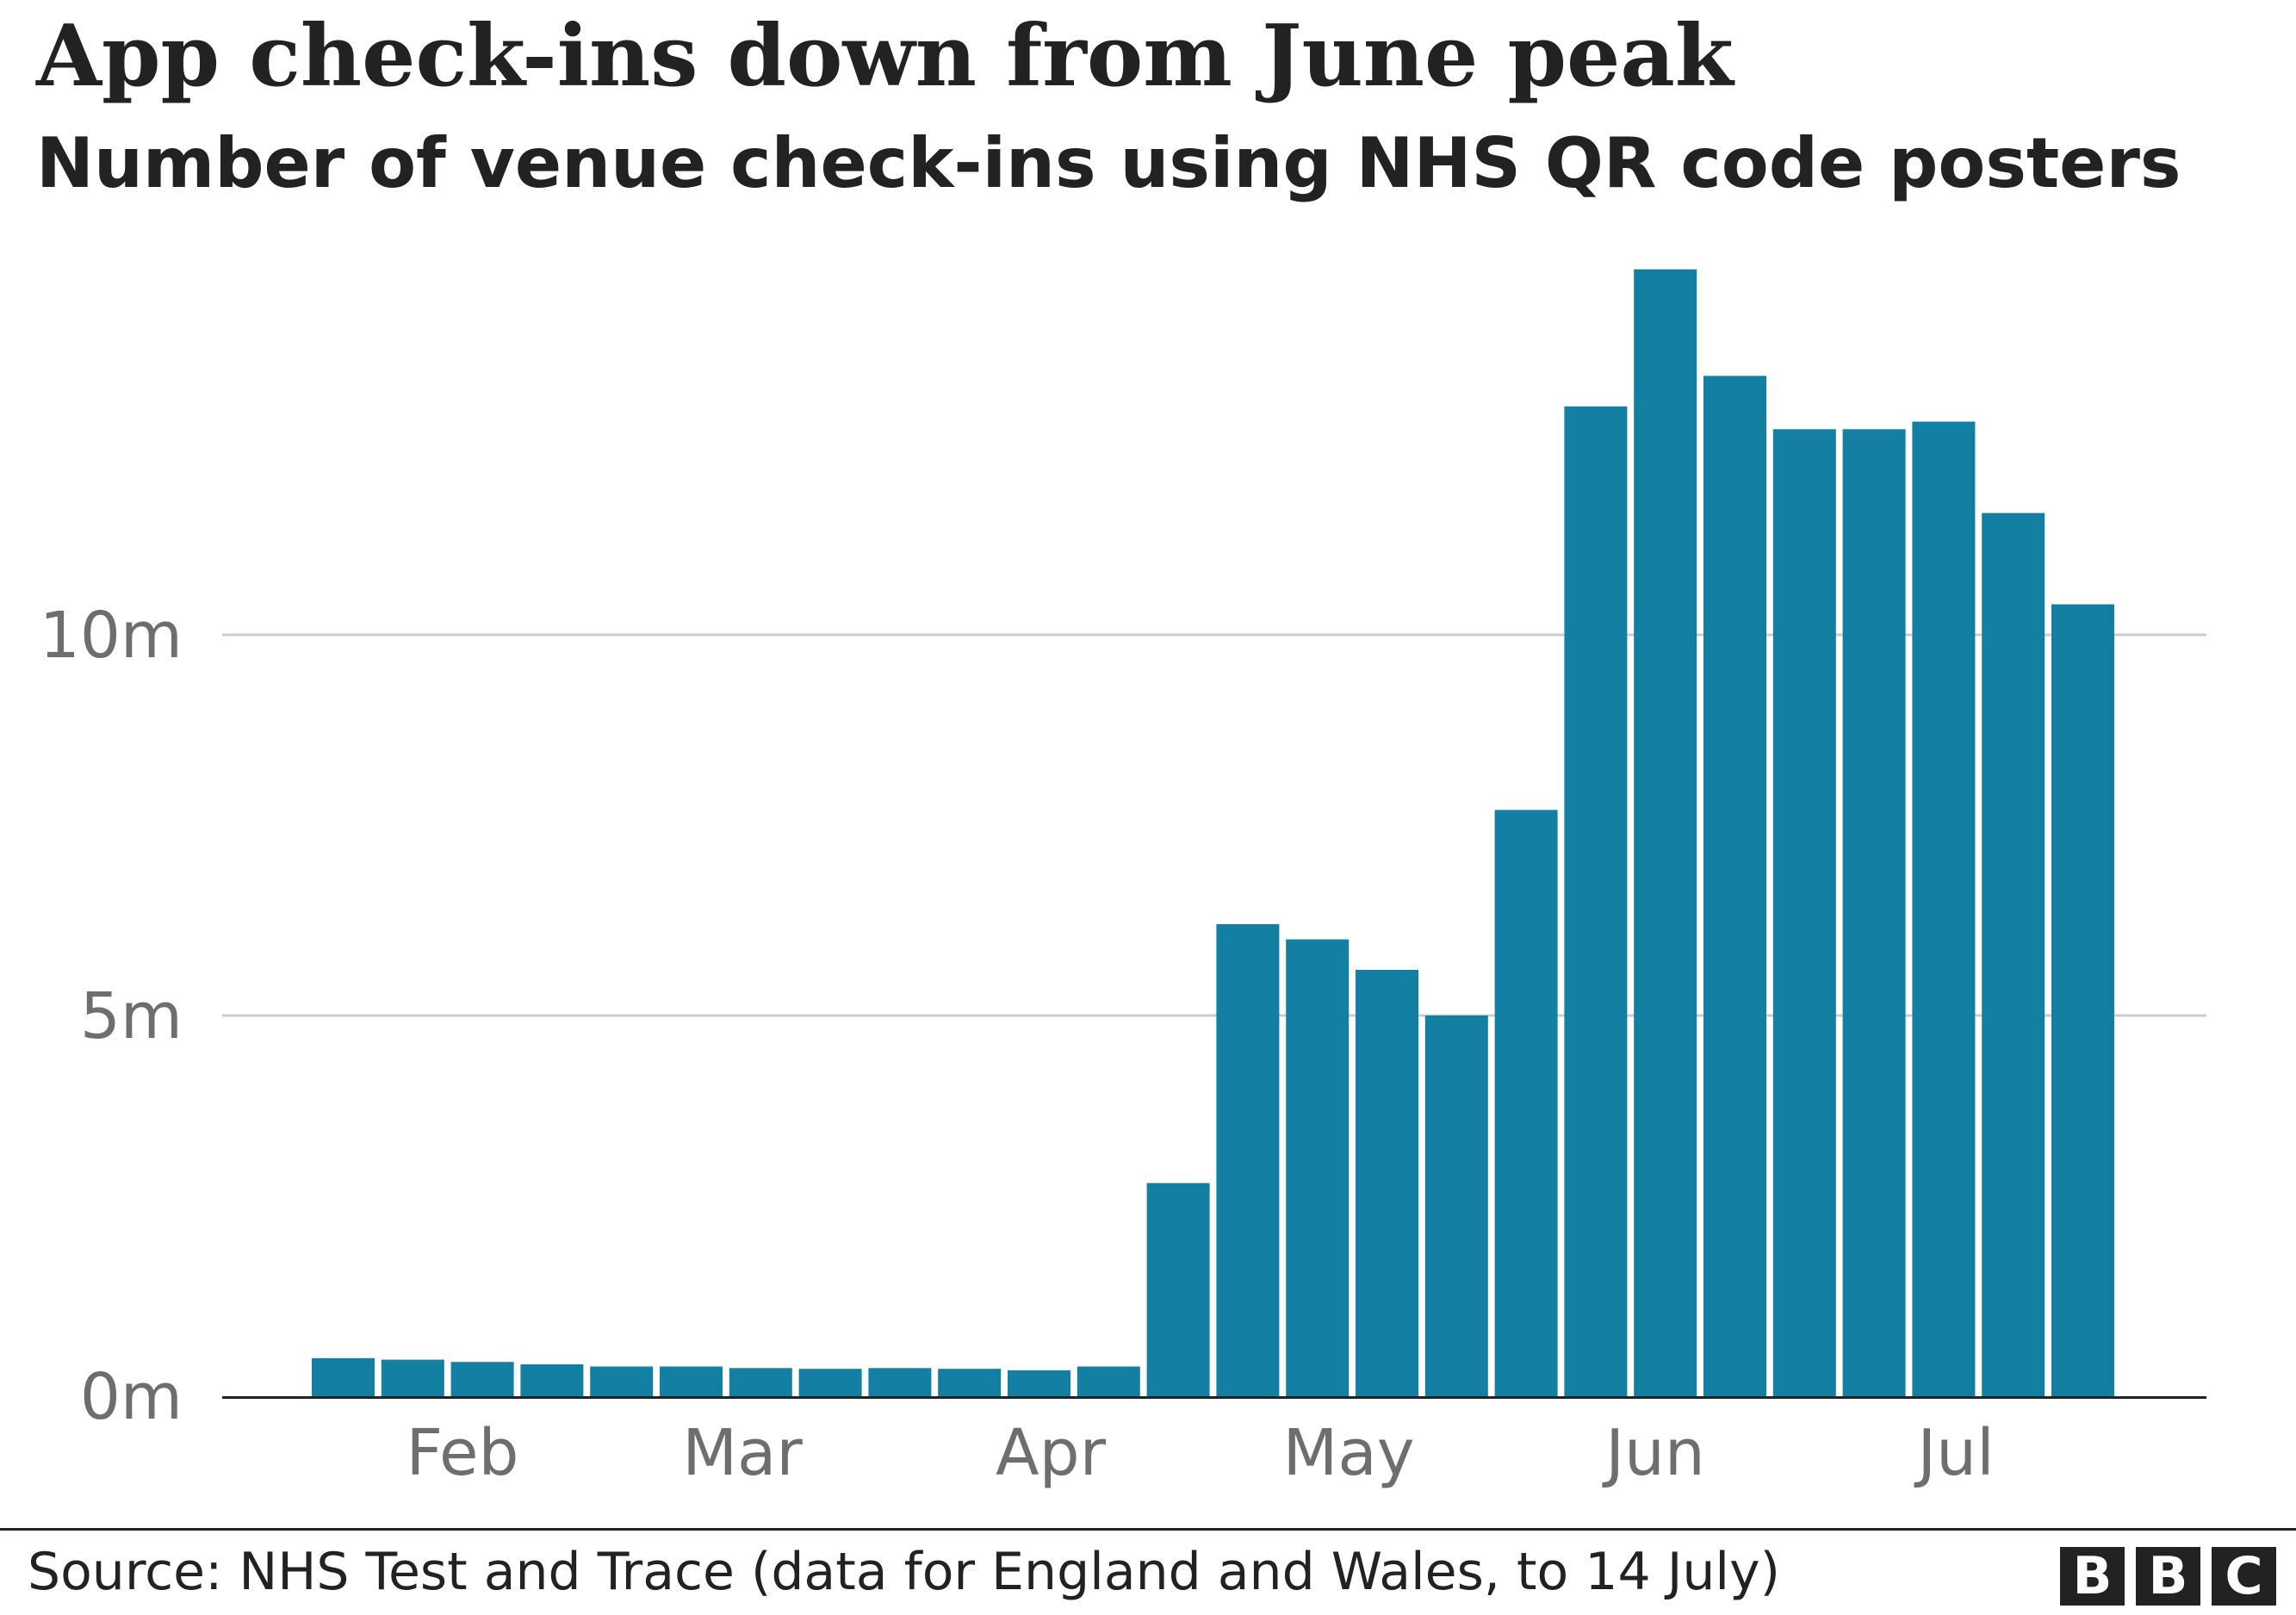 This screenshot has width=2296, height=1615. I want to click on bbc-logo-box-2: B, so click(2168, 1576).